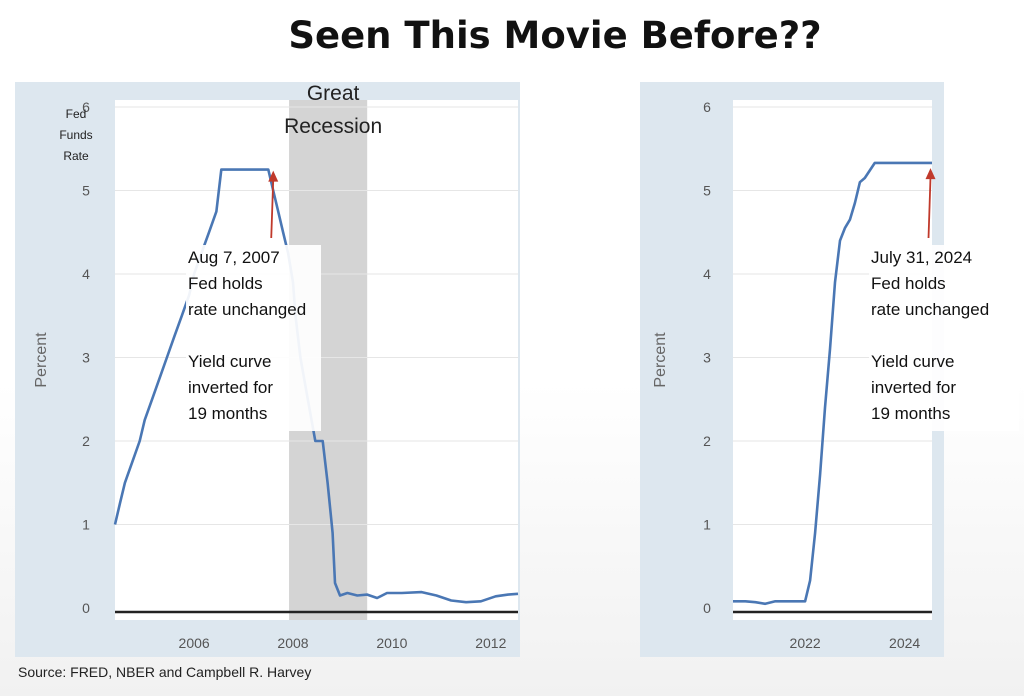  What do you see at coordinates (930, 309) in the screenshot?
I see `chart2-annotation-line: rate unchanged` at bounding box center [930, 309].